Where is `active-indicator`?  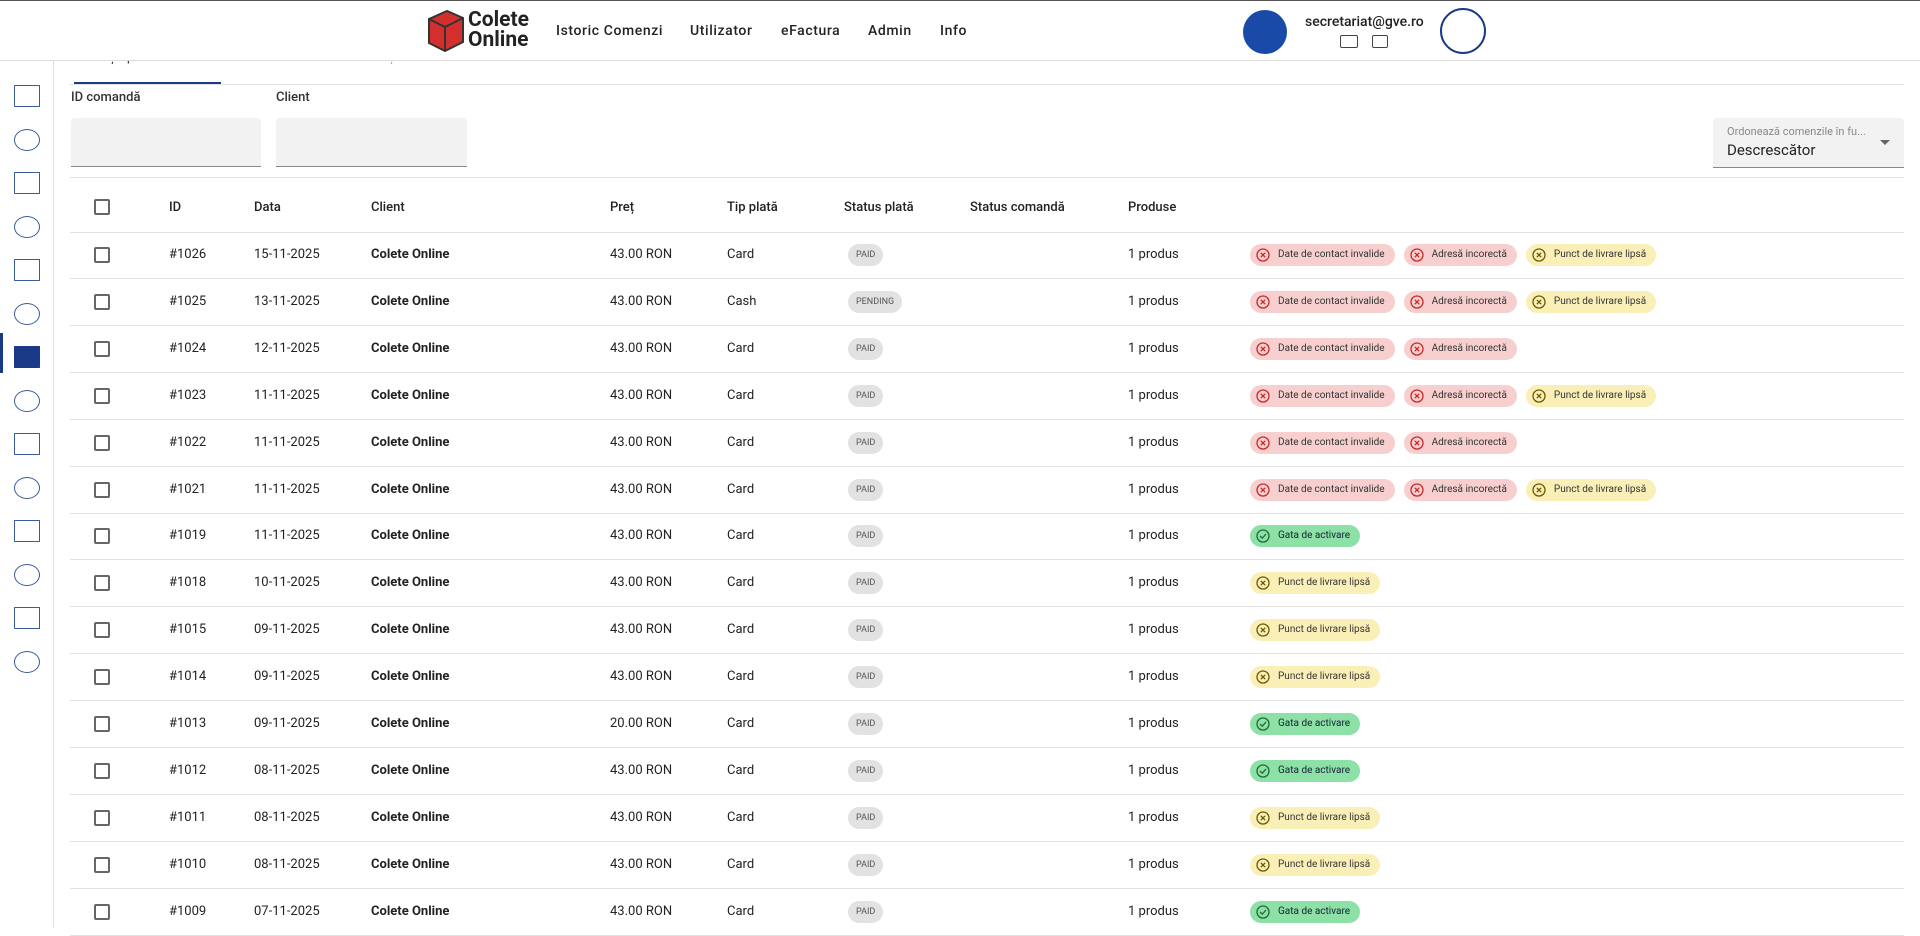
active-indicator is located at coordinates (1, 353).